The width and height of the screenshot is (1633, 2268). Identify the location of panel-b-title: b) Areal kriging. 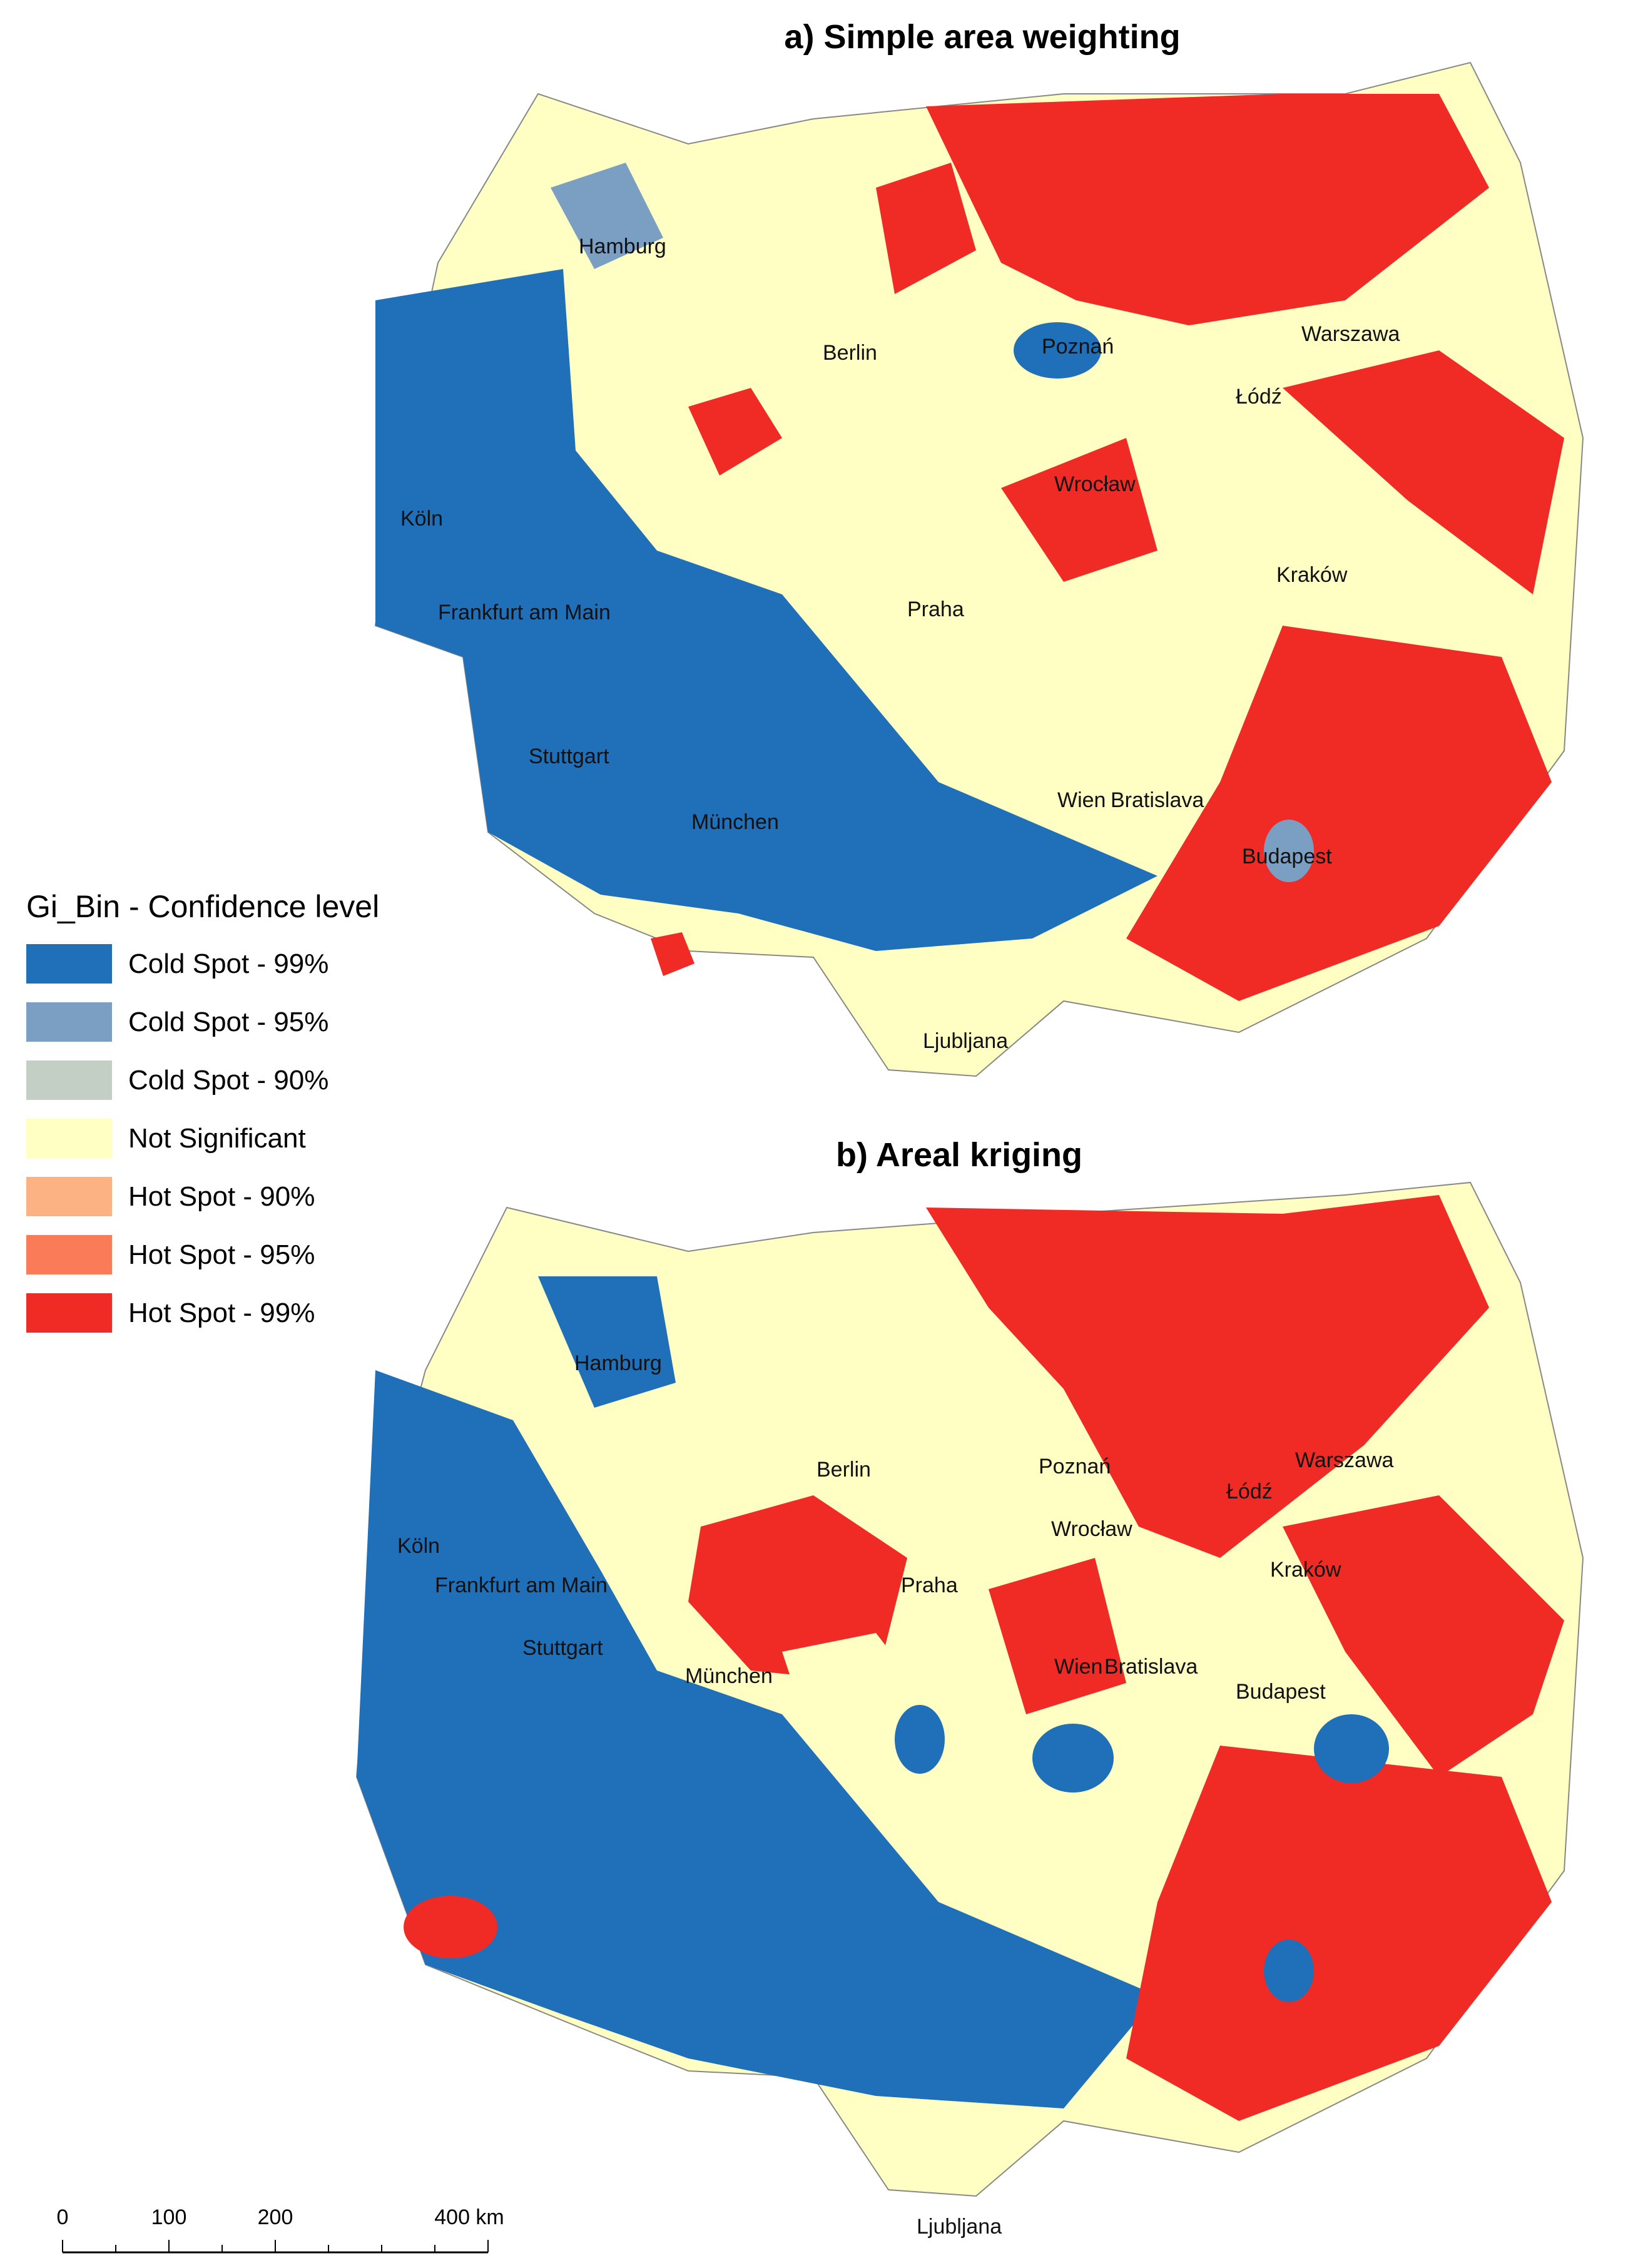
(959, 1155).